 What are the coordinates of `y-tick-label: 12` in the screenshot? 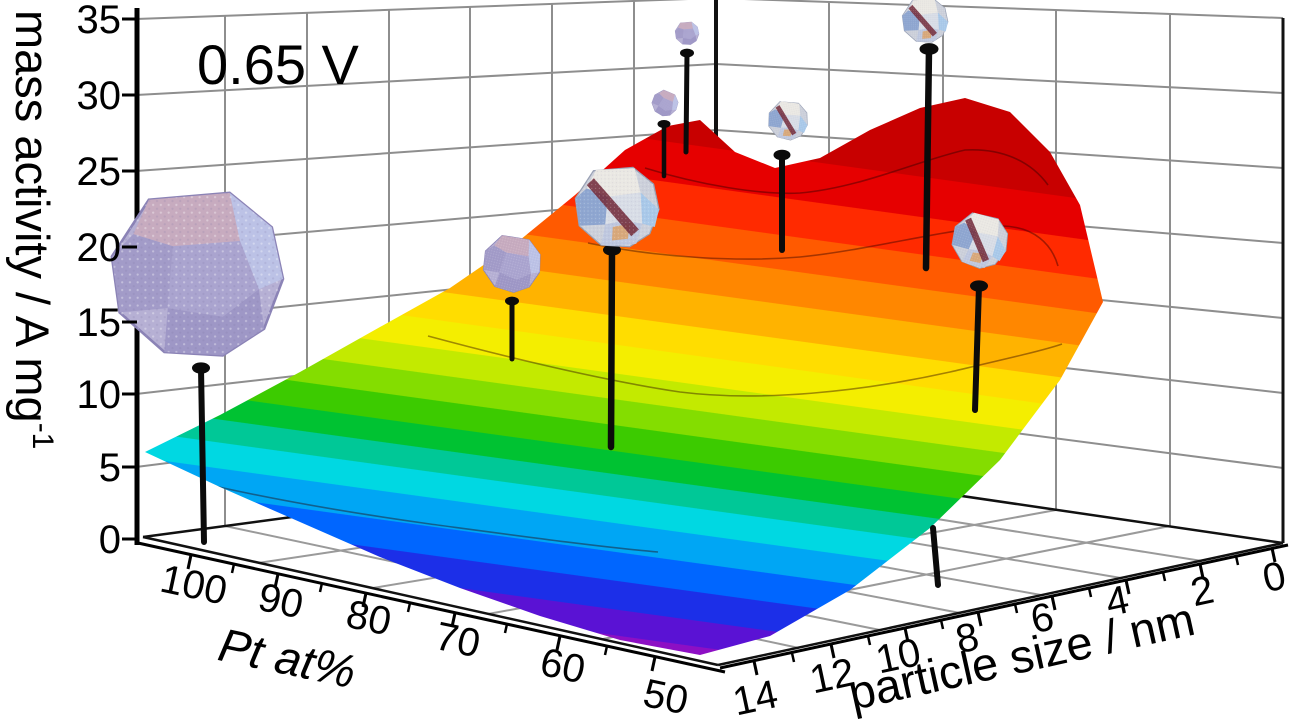 It's located at (832, 676).